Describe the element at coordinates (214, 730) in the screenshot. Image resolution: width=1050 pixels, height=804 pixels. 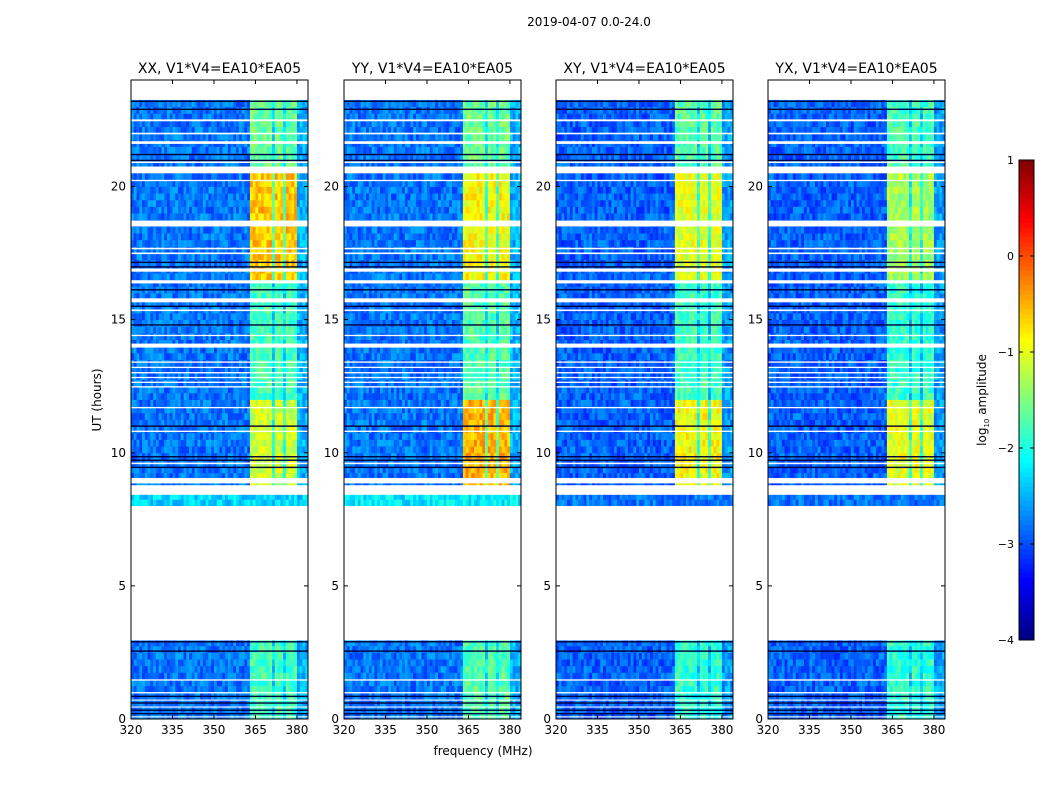
I see `x-tick-label: 350` at that location.